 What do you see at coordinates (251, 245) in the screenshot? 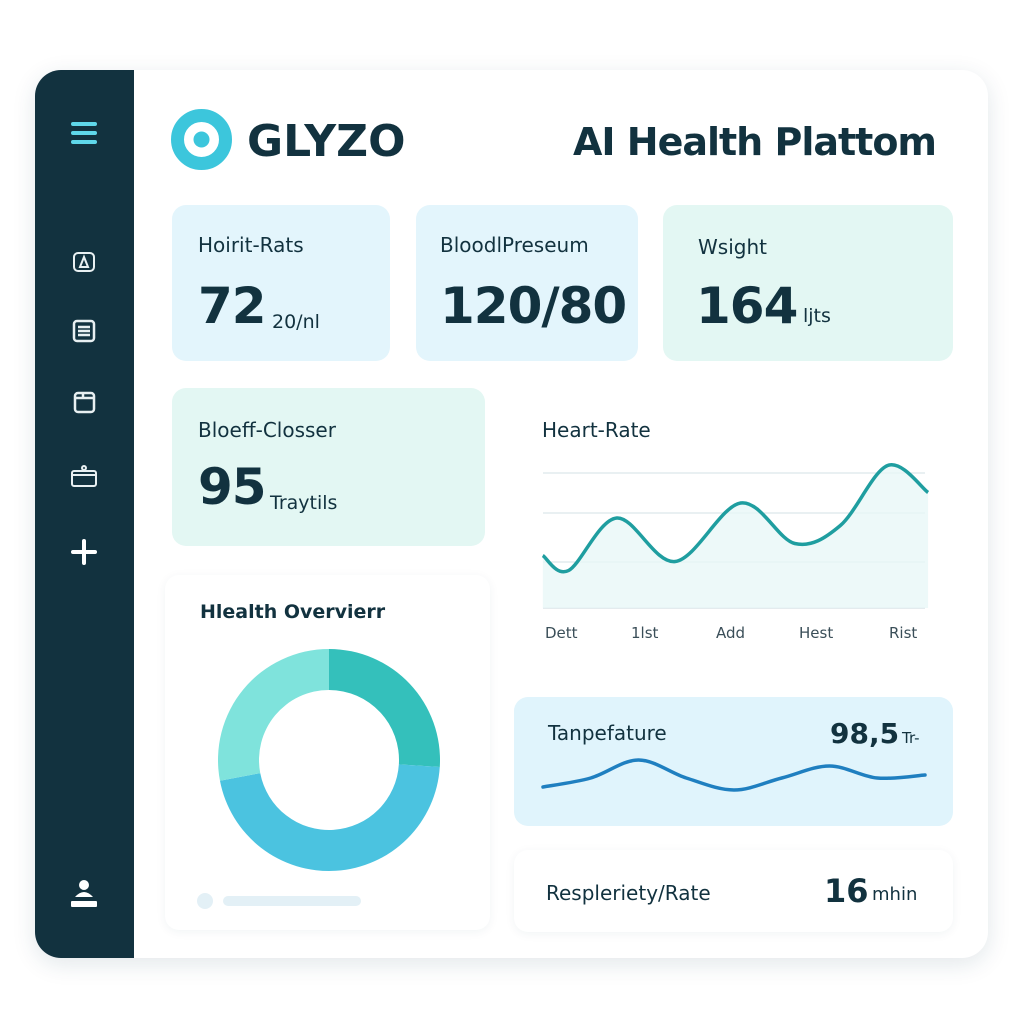
I see `card-label: Hoirit-Rats` at bounding box center [251, 245].